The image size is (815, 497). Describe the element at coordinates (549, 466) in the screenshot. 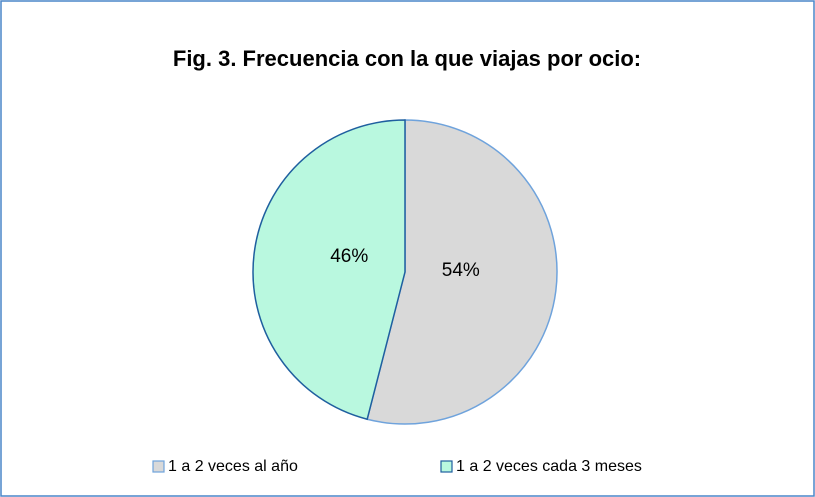

I see `legend-label: 1 a 2 veces cada 3 meses` at that location.